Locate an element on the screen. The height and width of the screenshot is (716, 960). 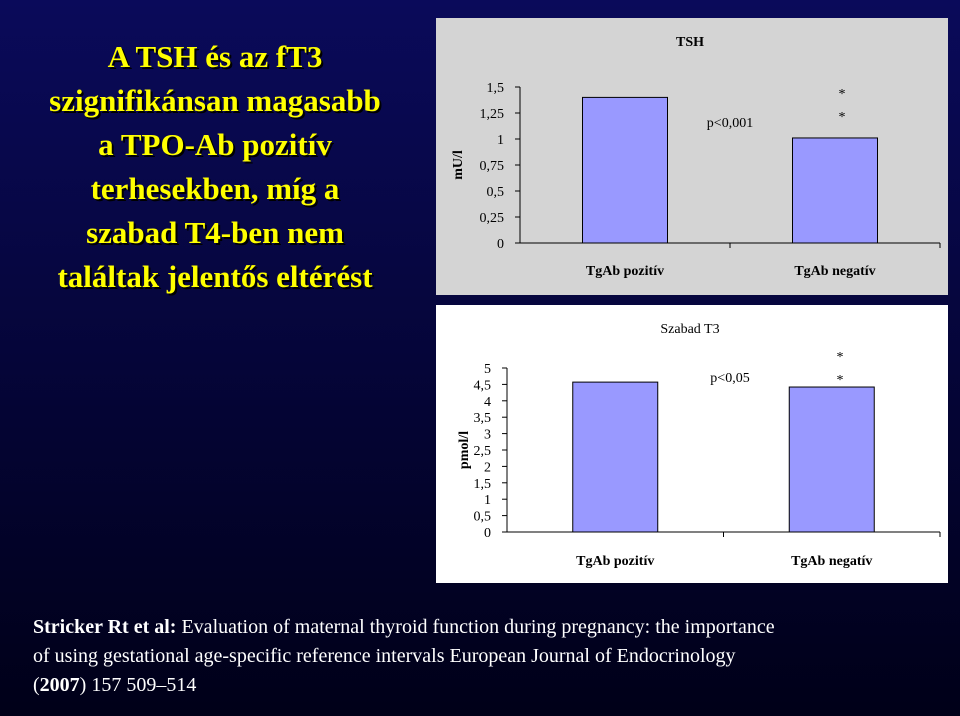
title-shadow: szignifikánsan magasabb is located at coordinates (217, 102).